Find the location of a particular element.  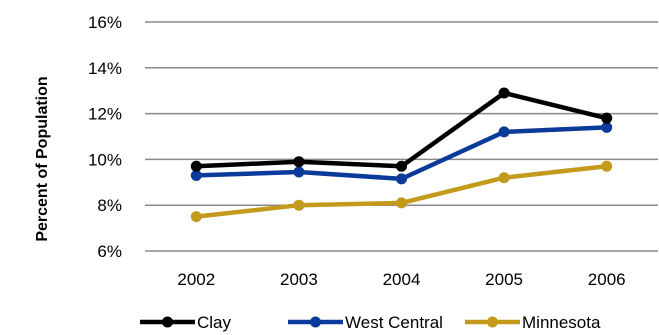

legend: Clay West Central Minnesota is located at coordinates (370, 322).